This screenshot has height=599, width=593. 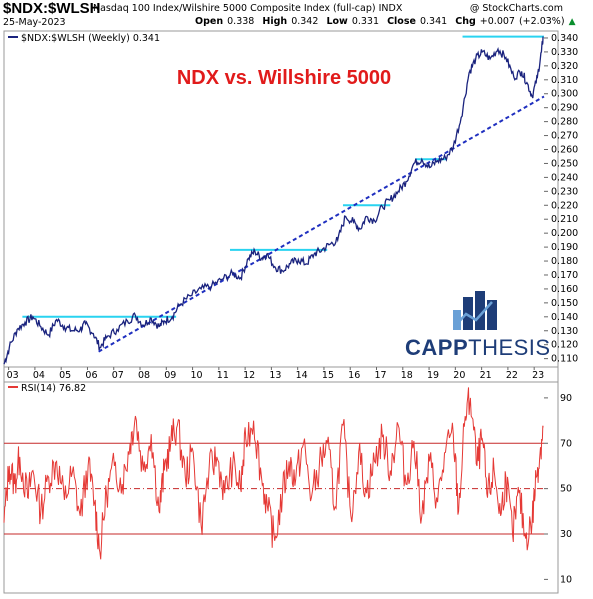 What do you see at coordinates (401, 21) in the screenshot?
I see `close-label: Close` at bounding box center [401, 21].